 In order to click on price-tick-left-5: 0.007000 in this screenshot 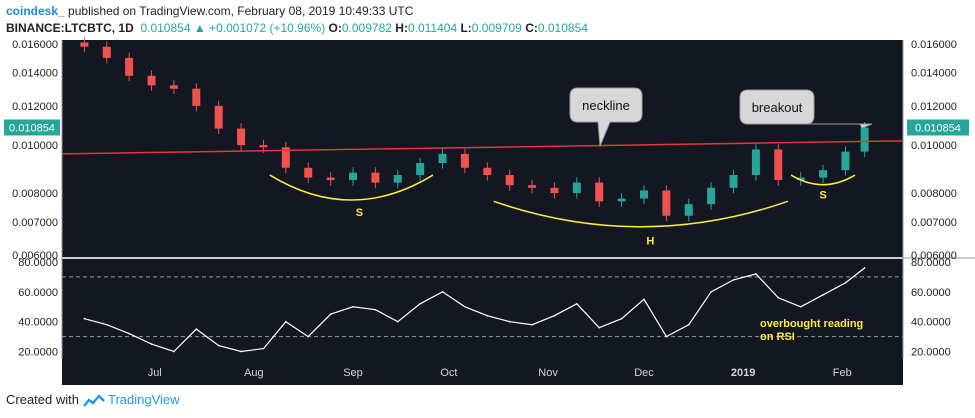, I will do `click(35, 223)`.